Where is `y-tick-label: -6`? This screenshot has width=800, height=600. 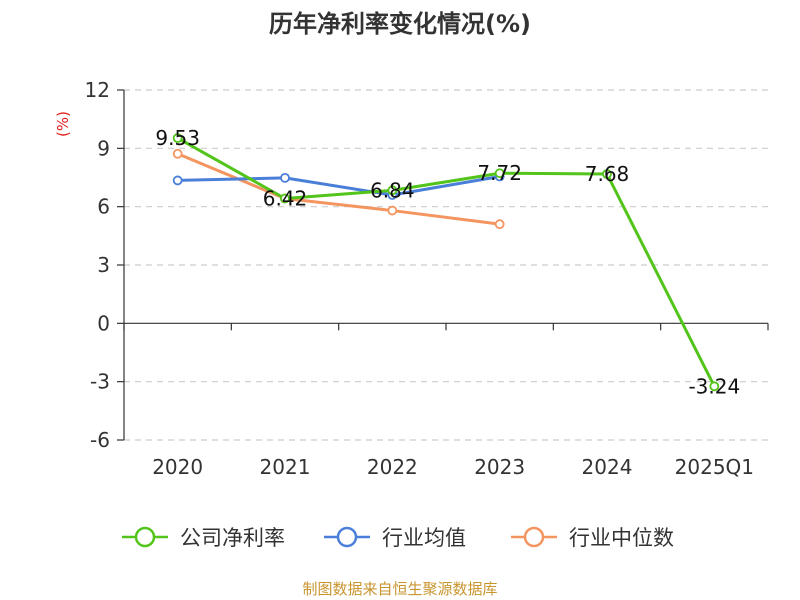
y-tick-label: -6 is located at coordinates (100, 440).